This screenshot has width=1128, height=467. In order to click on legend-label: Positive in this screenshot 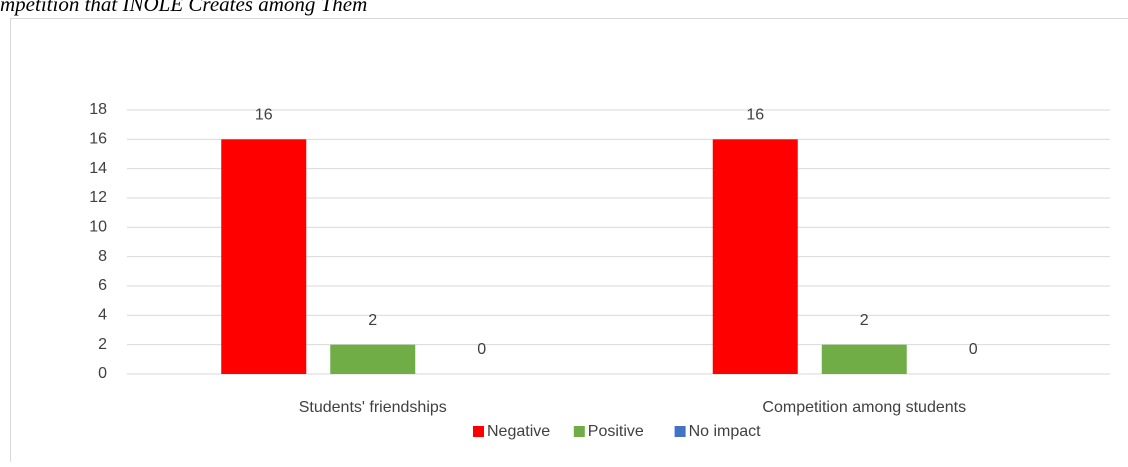, I will do `click(616, 431)`.